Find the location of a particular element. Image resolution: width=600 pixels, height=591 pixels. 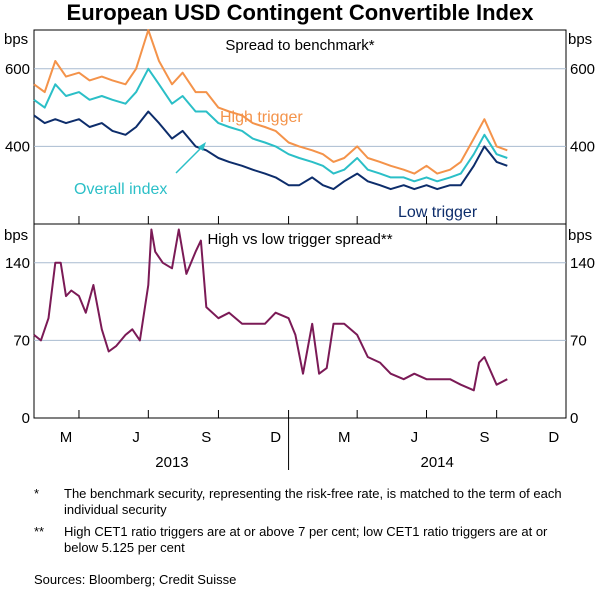

y-tick-label-right: 140 is located at coordinates (582, 263).